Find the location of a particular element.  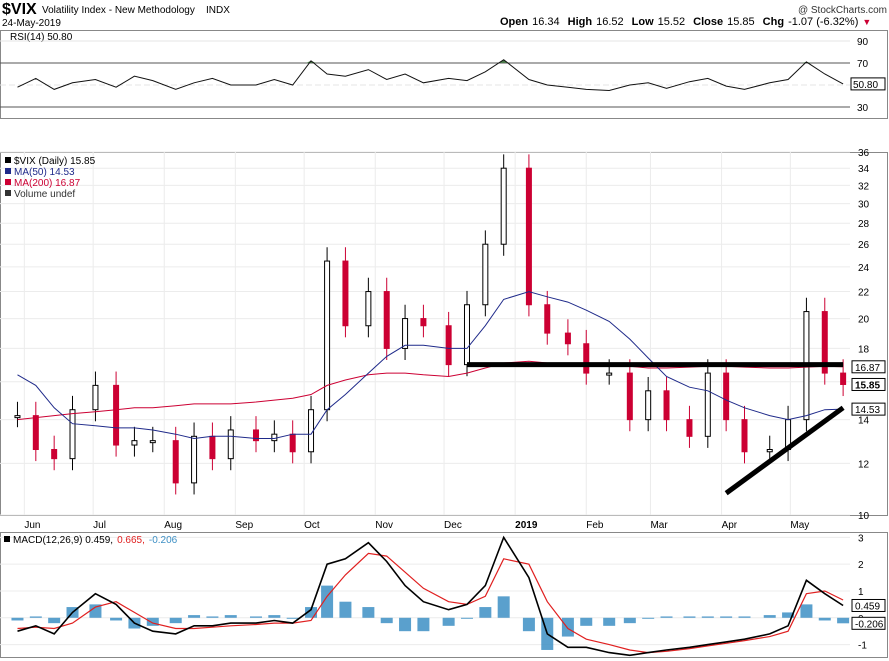

rising-trendline is located at coordinates (784, 450).